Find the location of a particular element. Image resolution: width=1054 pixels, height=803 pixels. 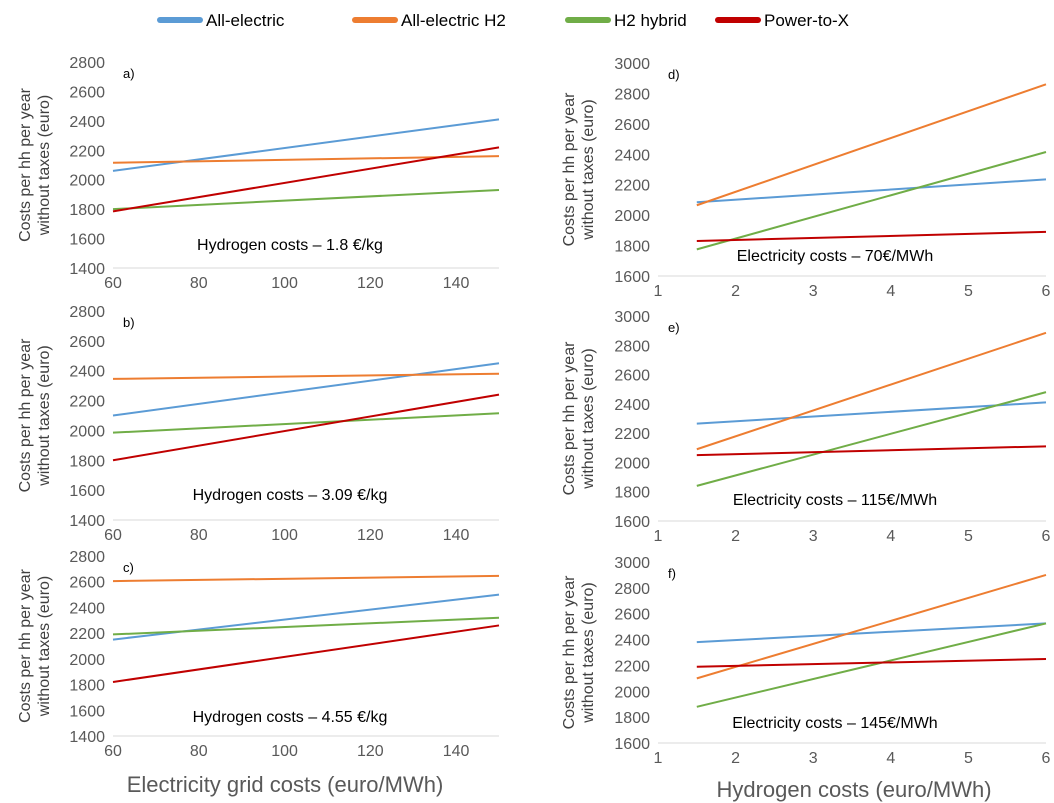

panel-label: f) is located at coordinates (672, 573).